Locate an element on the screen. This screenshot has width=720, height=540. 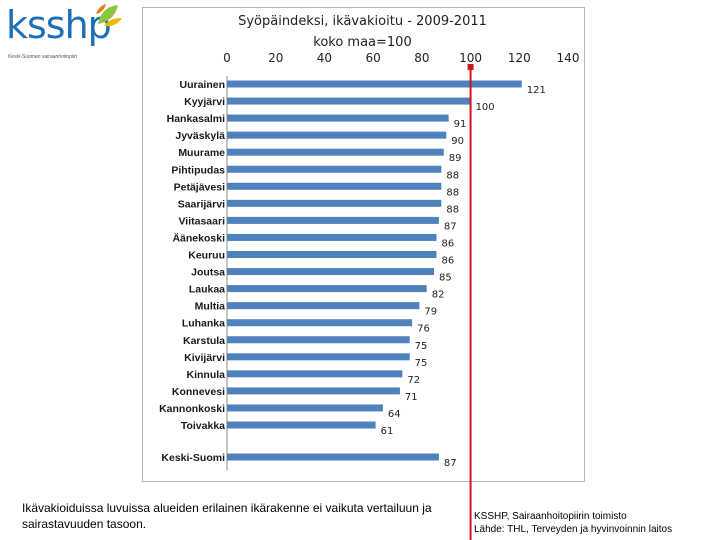
data-label: 64 is located at coordinates (394, 414).